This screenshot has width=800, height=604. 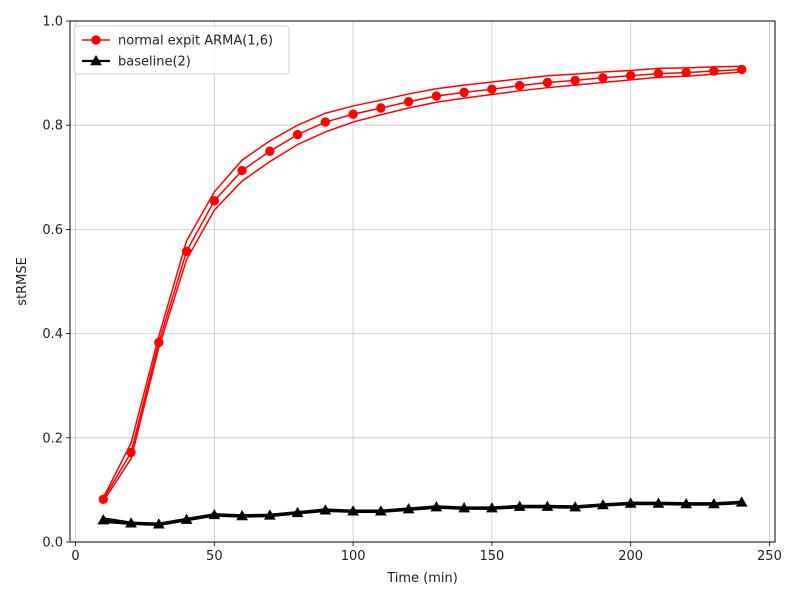 What do you see at coordinates (96, 60) in the screenshot?
I see `legend-black-marker` at bounding box center [96, 60].